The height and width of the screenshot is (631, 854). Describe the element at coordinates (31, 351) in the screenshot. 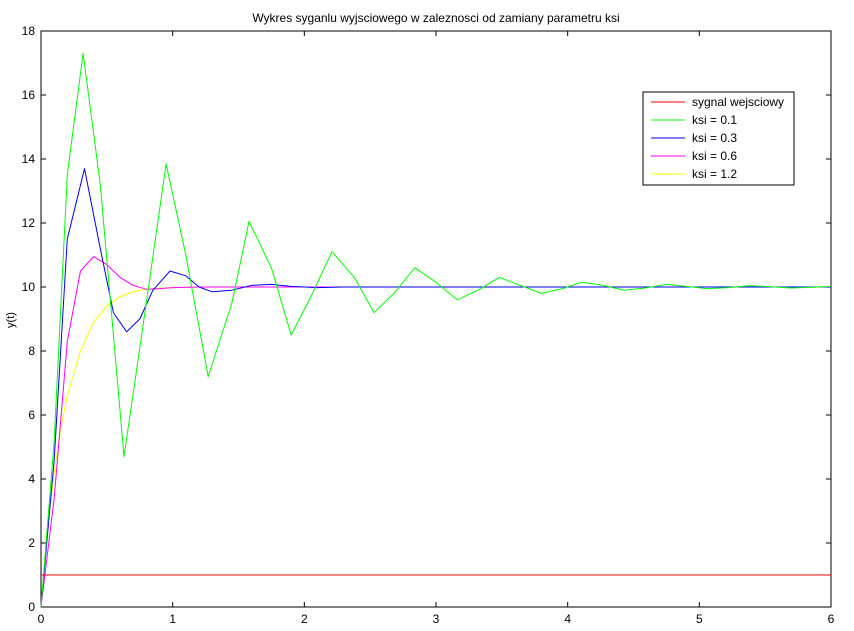

I see `y-tick-label: 8` at that location.